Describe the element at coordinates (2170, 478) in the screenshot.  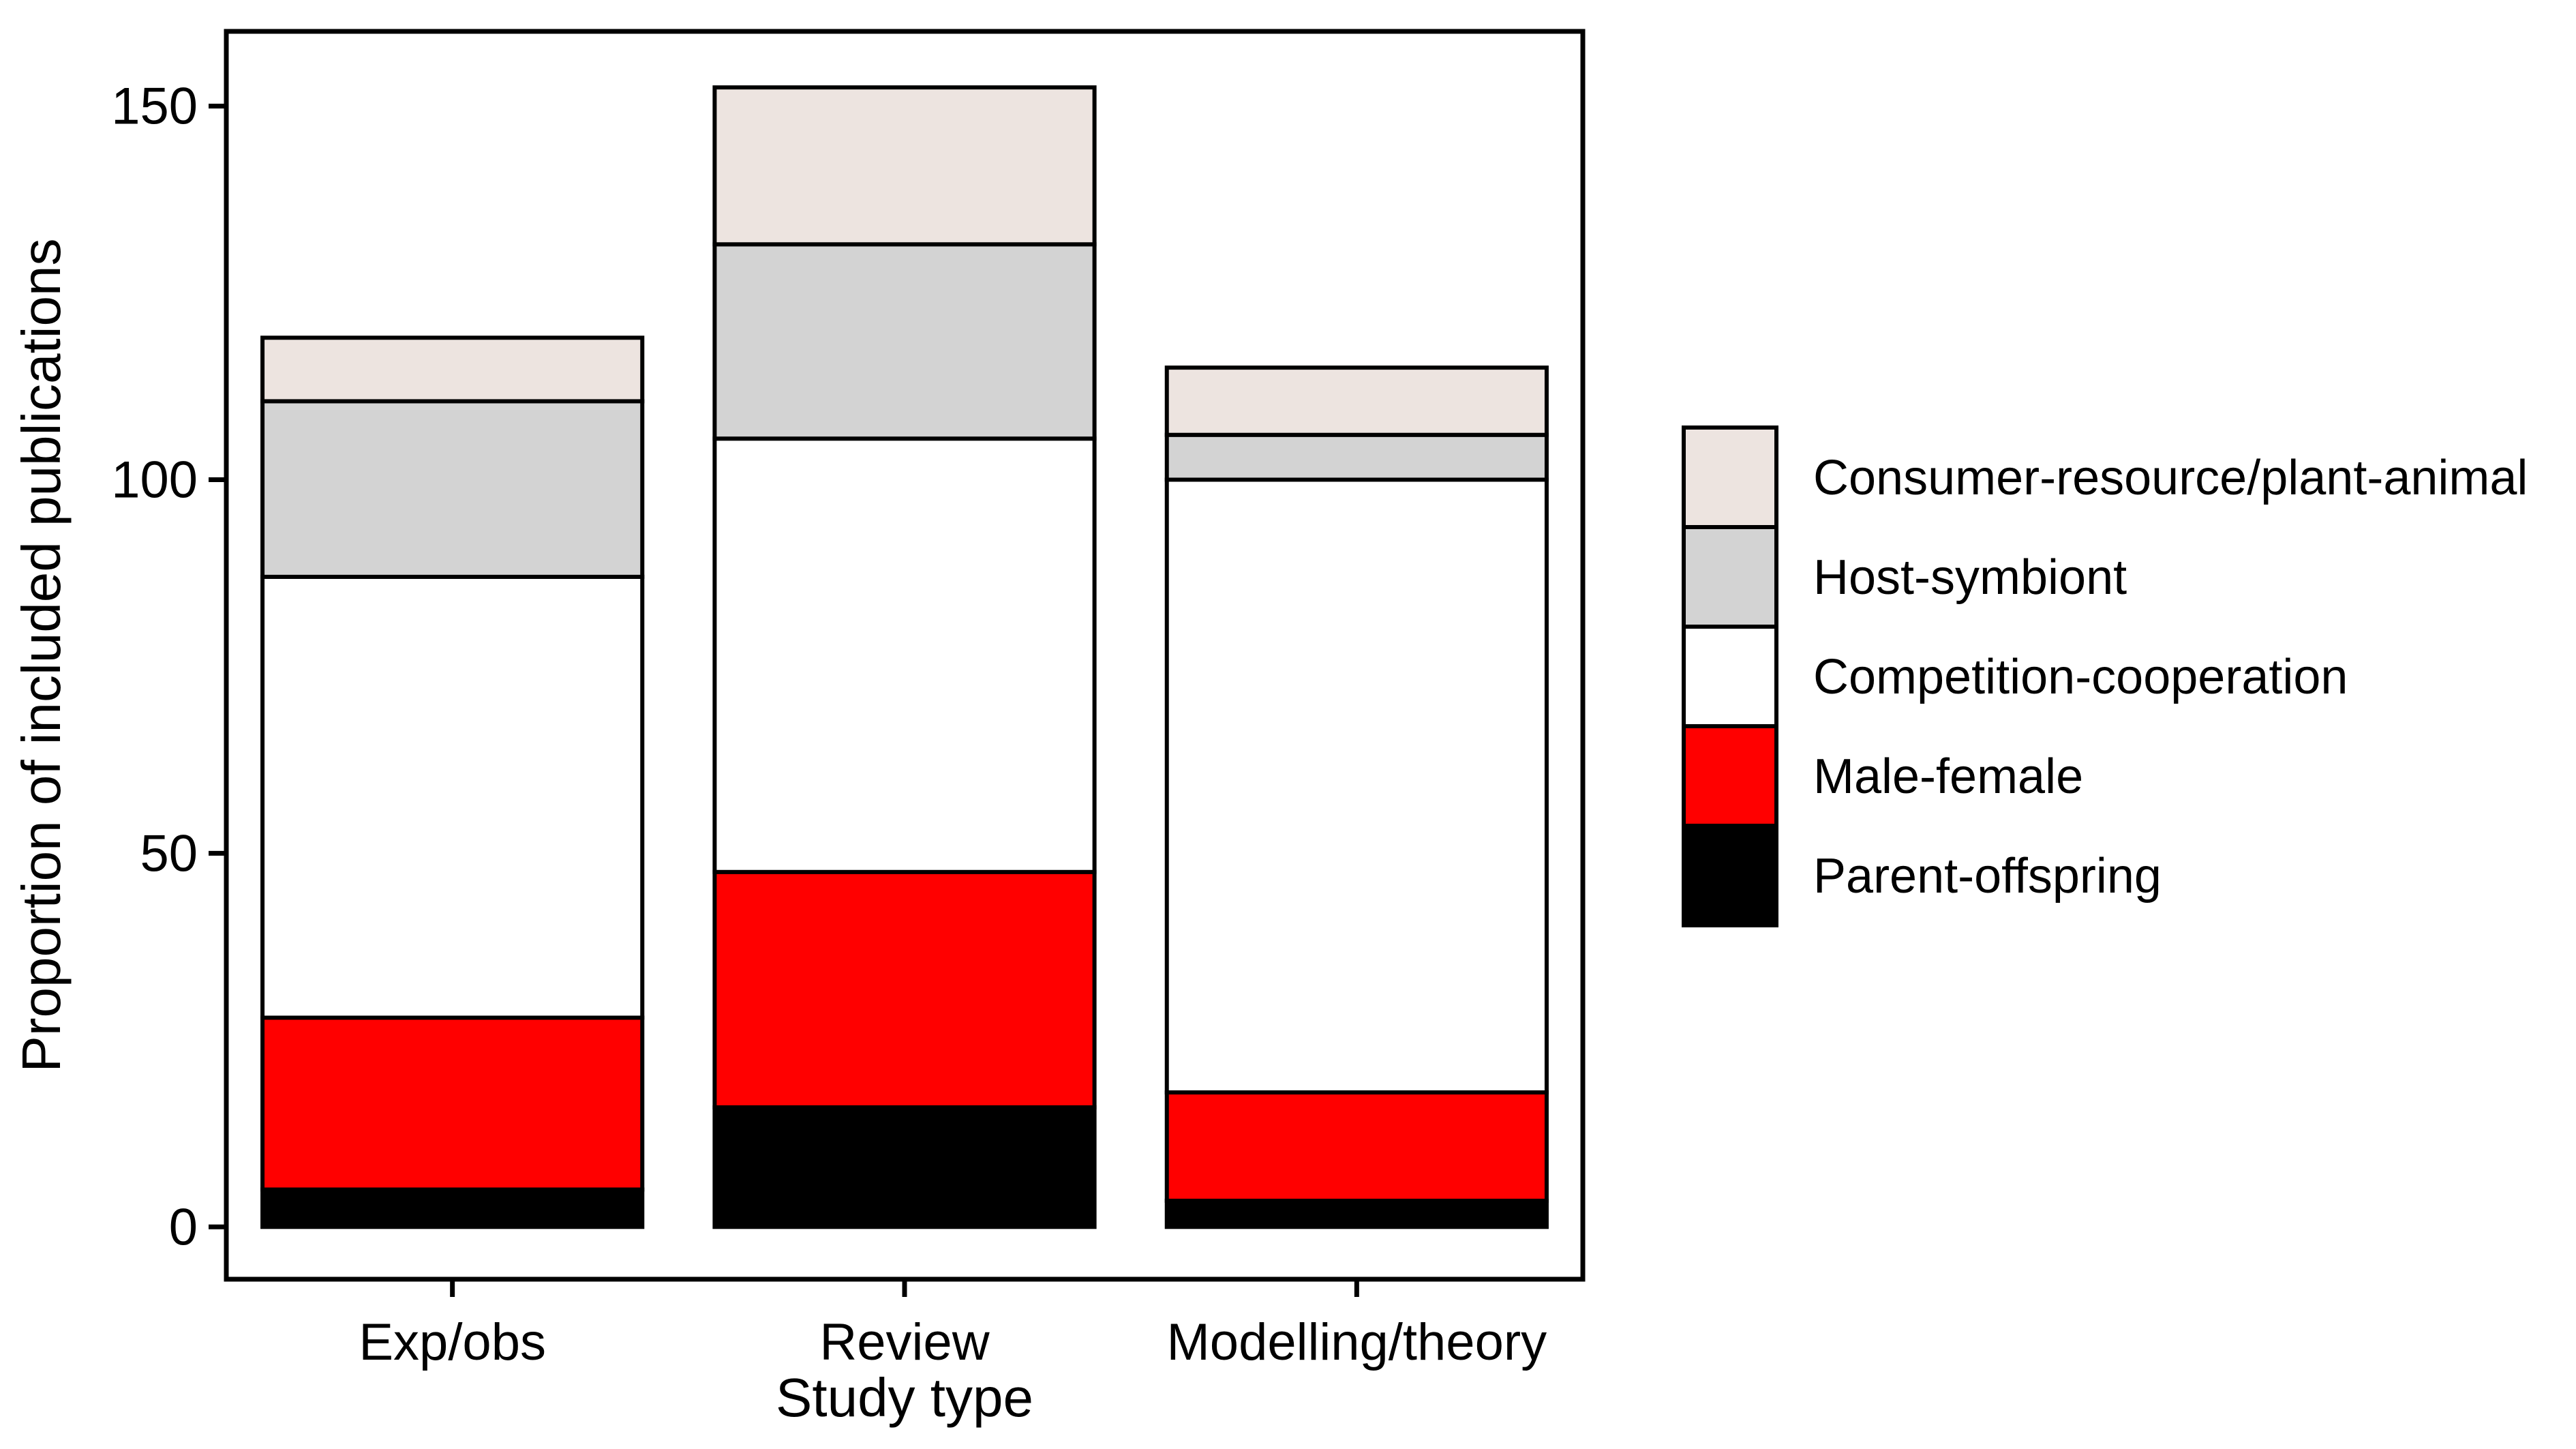
I see `legend-label: Consumer-resource/plant-animal` at that location.